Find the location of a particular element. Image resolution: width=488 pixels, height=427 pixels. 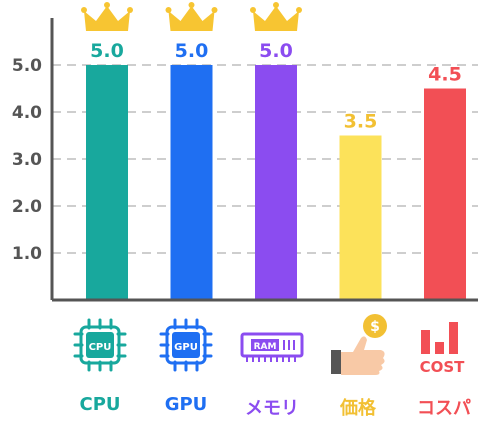

gpu-chip-icon: GPU is located at coordinates (186, 345).